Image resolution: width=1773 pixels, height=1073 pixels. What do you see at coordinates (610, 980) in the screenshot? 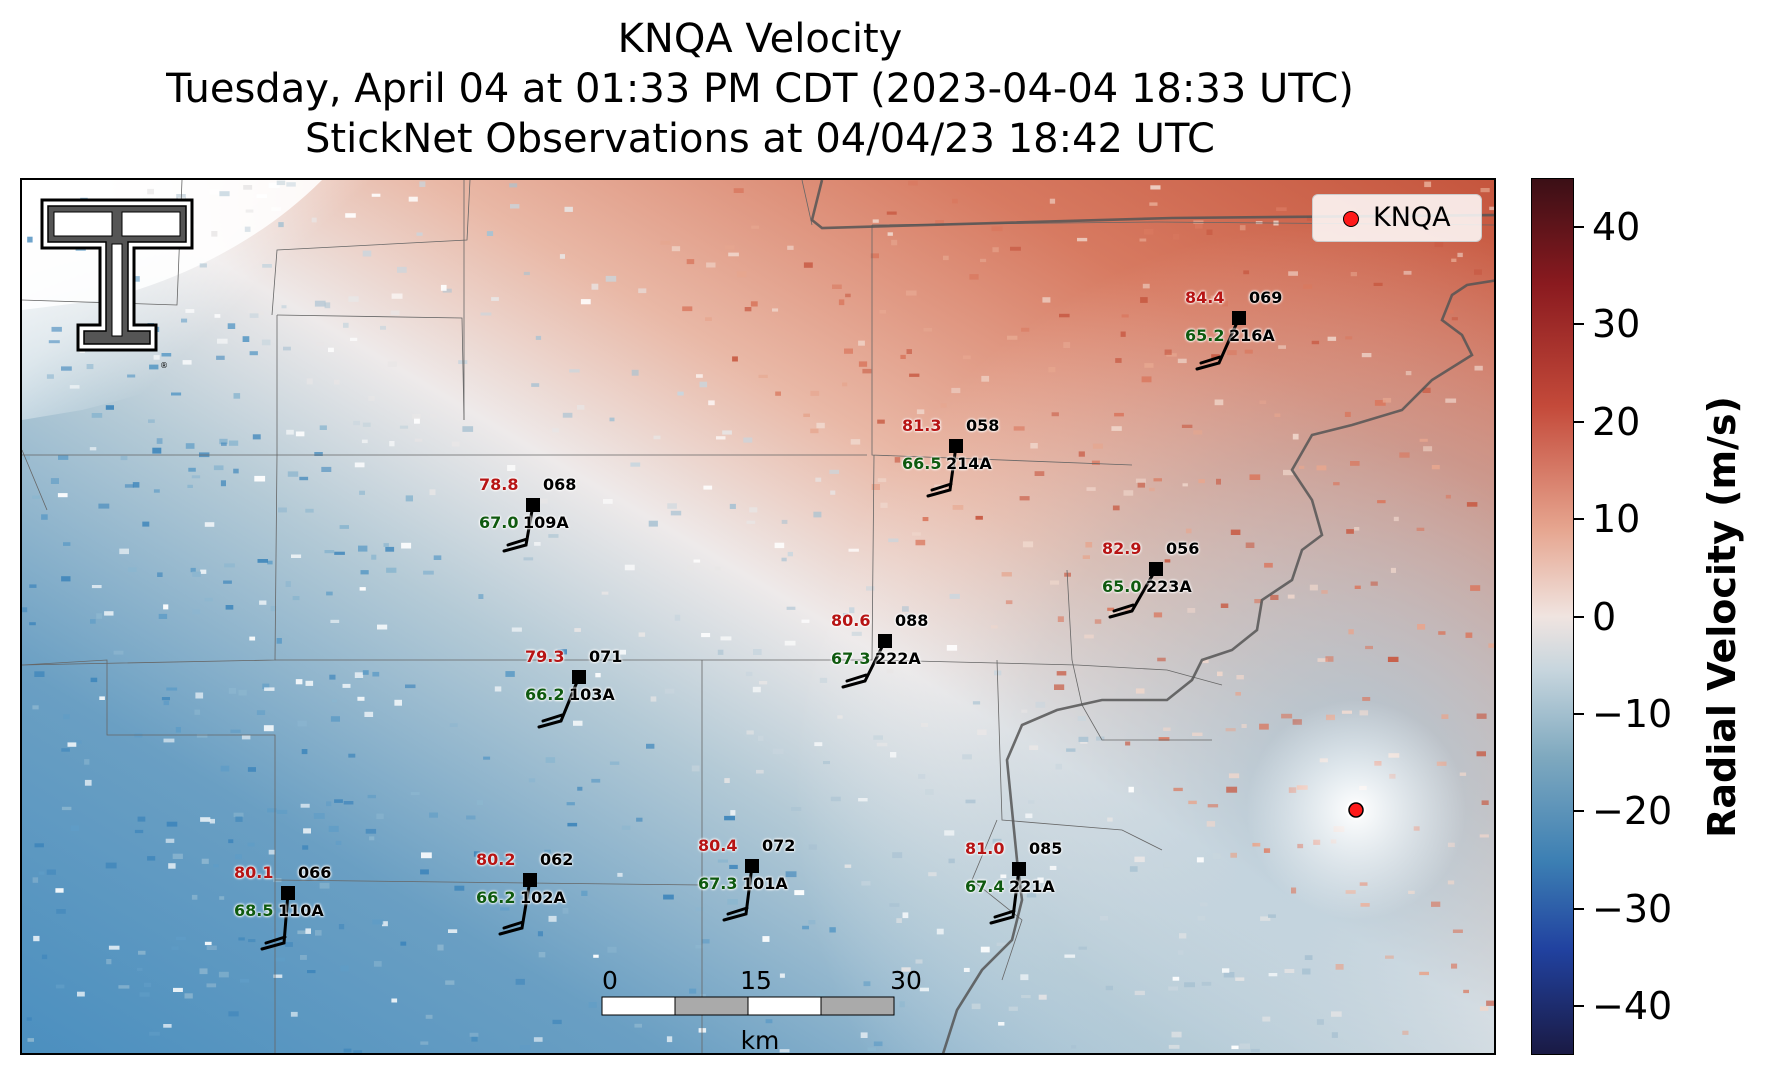
I see `scale-label-0: 0` at bounding box center [610, 980].